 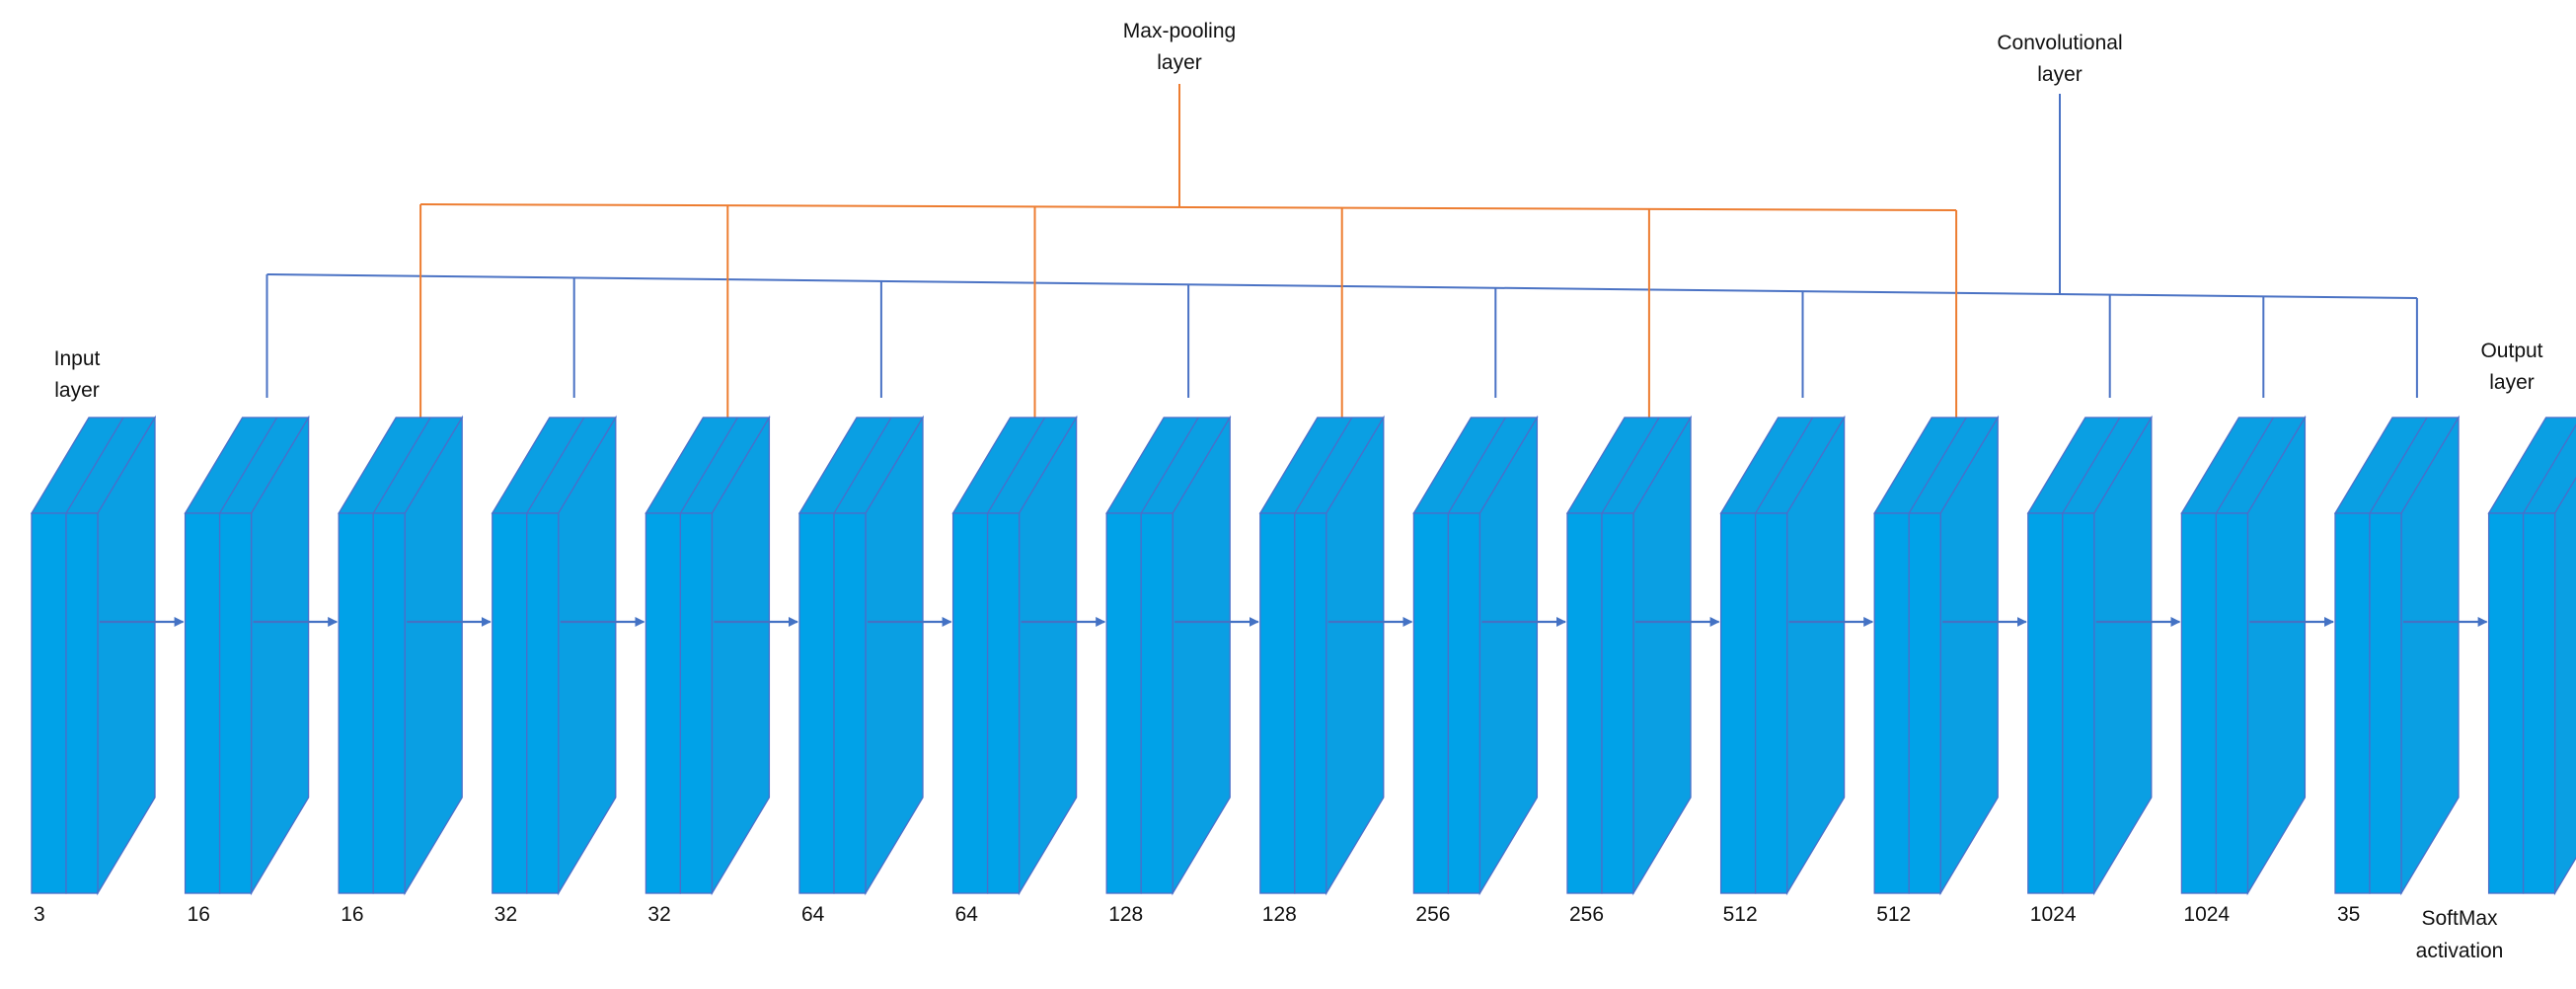 What do you see at coordinates (658, 914) in the screenshot?
I see `channel-label-5: 32` at bounding box center [658, 914].